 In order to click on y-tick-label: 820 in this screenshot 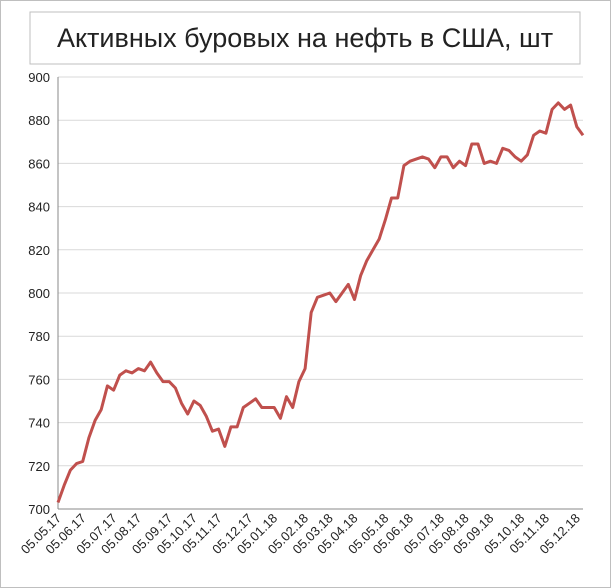, I will do `click(39, 250)`.